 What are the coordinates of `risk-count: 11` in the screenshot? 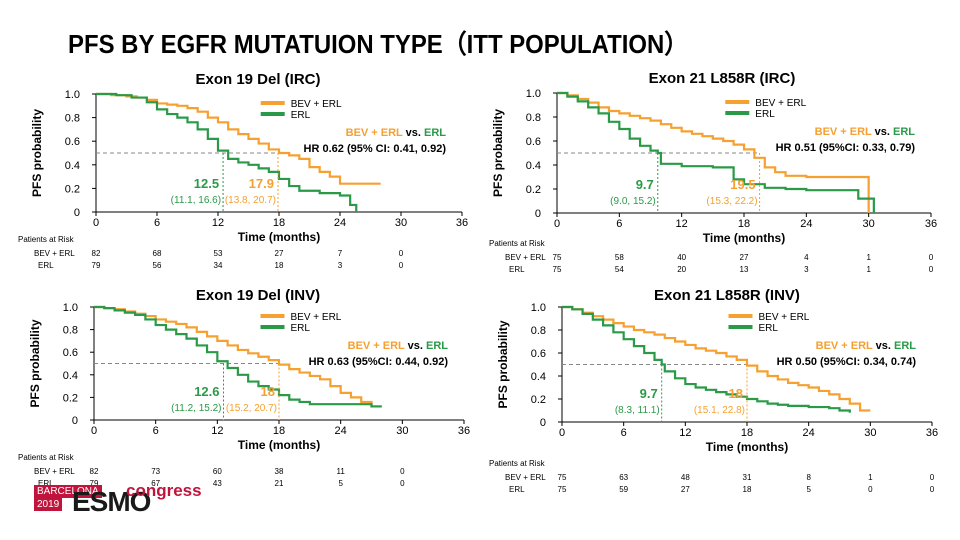 It's located at (341, 471).